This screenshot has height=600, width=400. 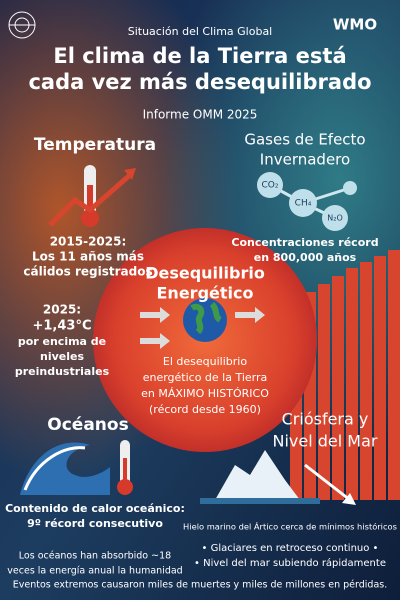 What do you see at coordinates (205, 293) in the screenshot?
I see `heading: Energético` at bounding box center [205, 293].